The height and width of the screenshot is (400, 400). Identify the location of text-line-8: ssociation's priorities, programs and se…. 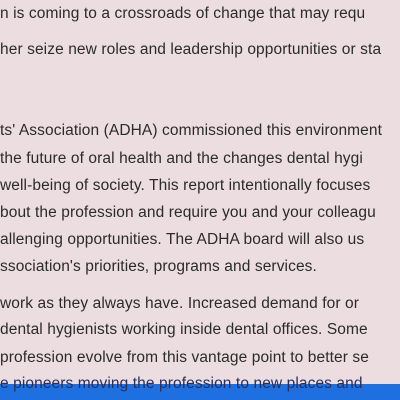
(158, 266).